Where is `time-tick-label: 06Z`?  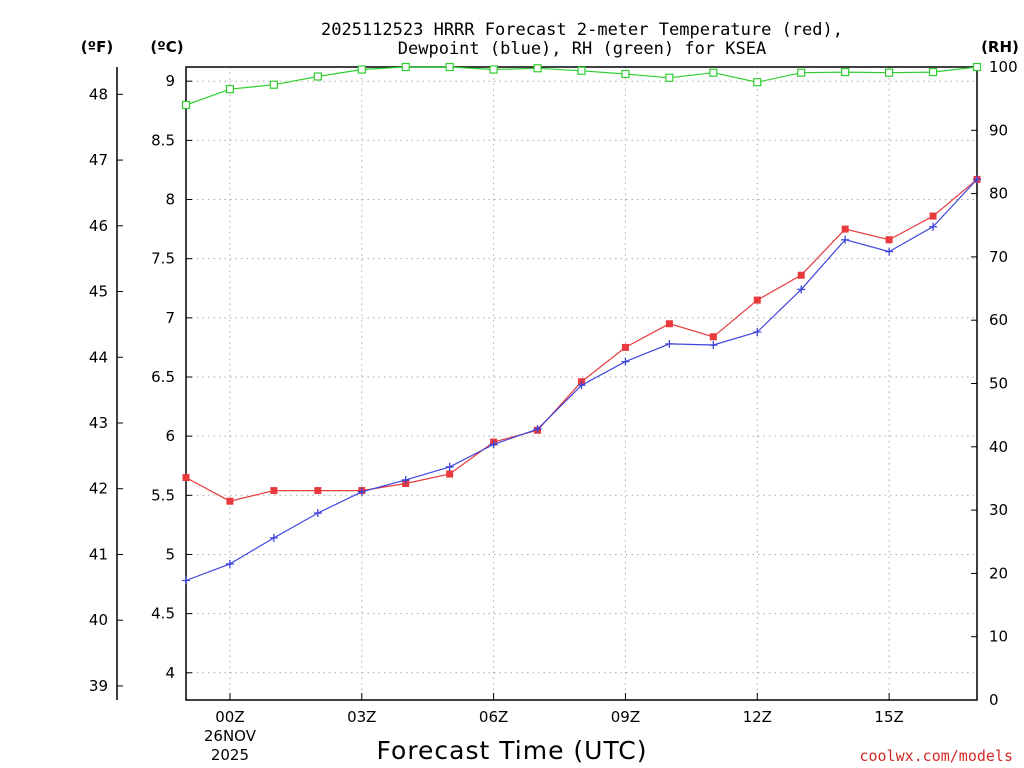 time-tick-label: 06Z is located at coordinates (493, 717).